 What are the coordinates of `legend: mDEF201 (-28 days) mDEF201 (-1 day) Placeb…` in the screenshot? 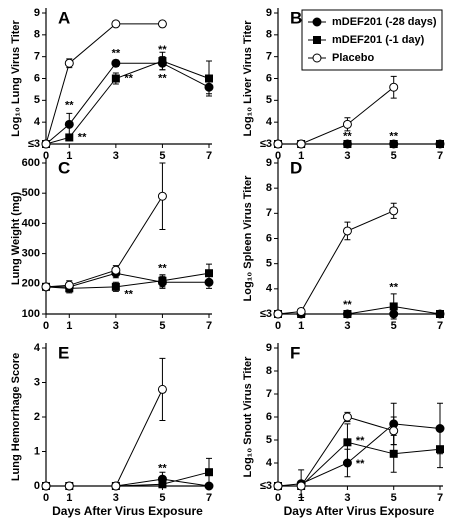 It's located at (372, 40).